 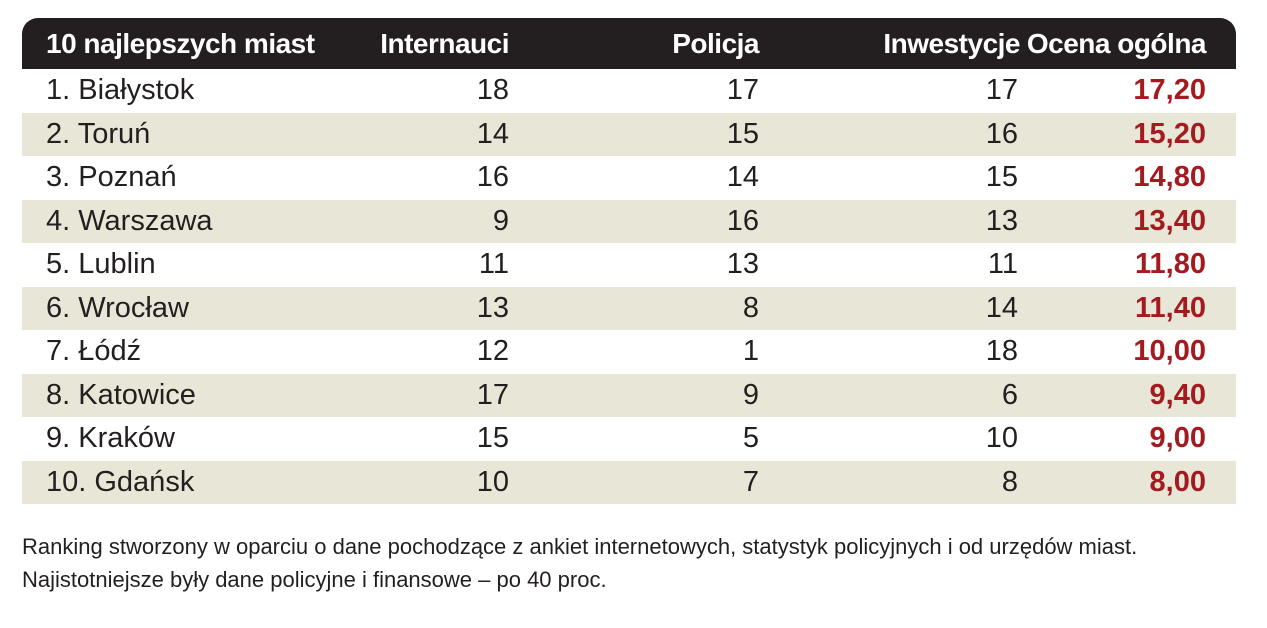 I want to click on city-name-cell: 6. Wrocław, so click(x=117, y=307).